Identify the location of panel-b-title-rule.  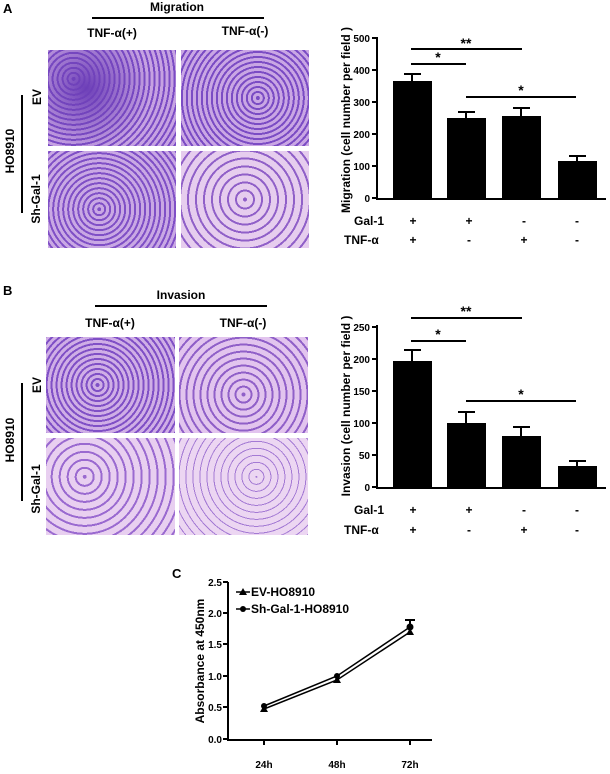
(181, 306).